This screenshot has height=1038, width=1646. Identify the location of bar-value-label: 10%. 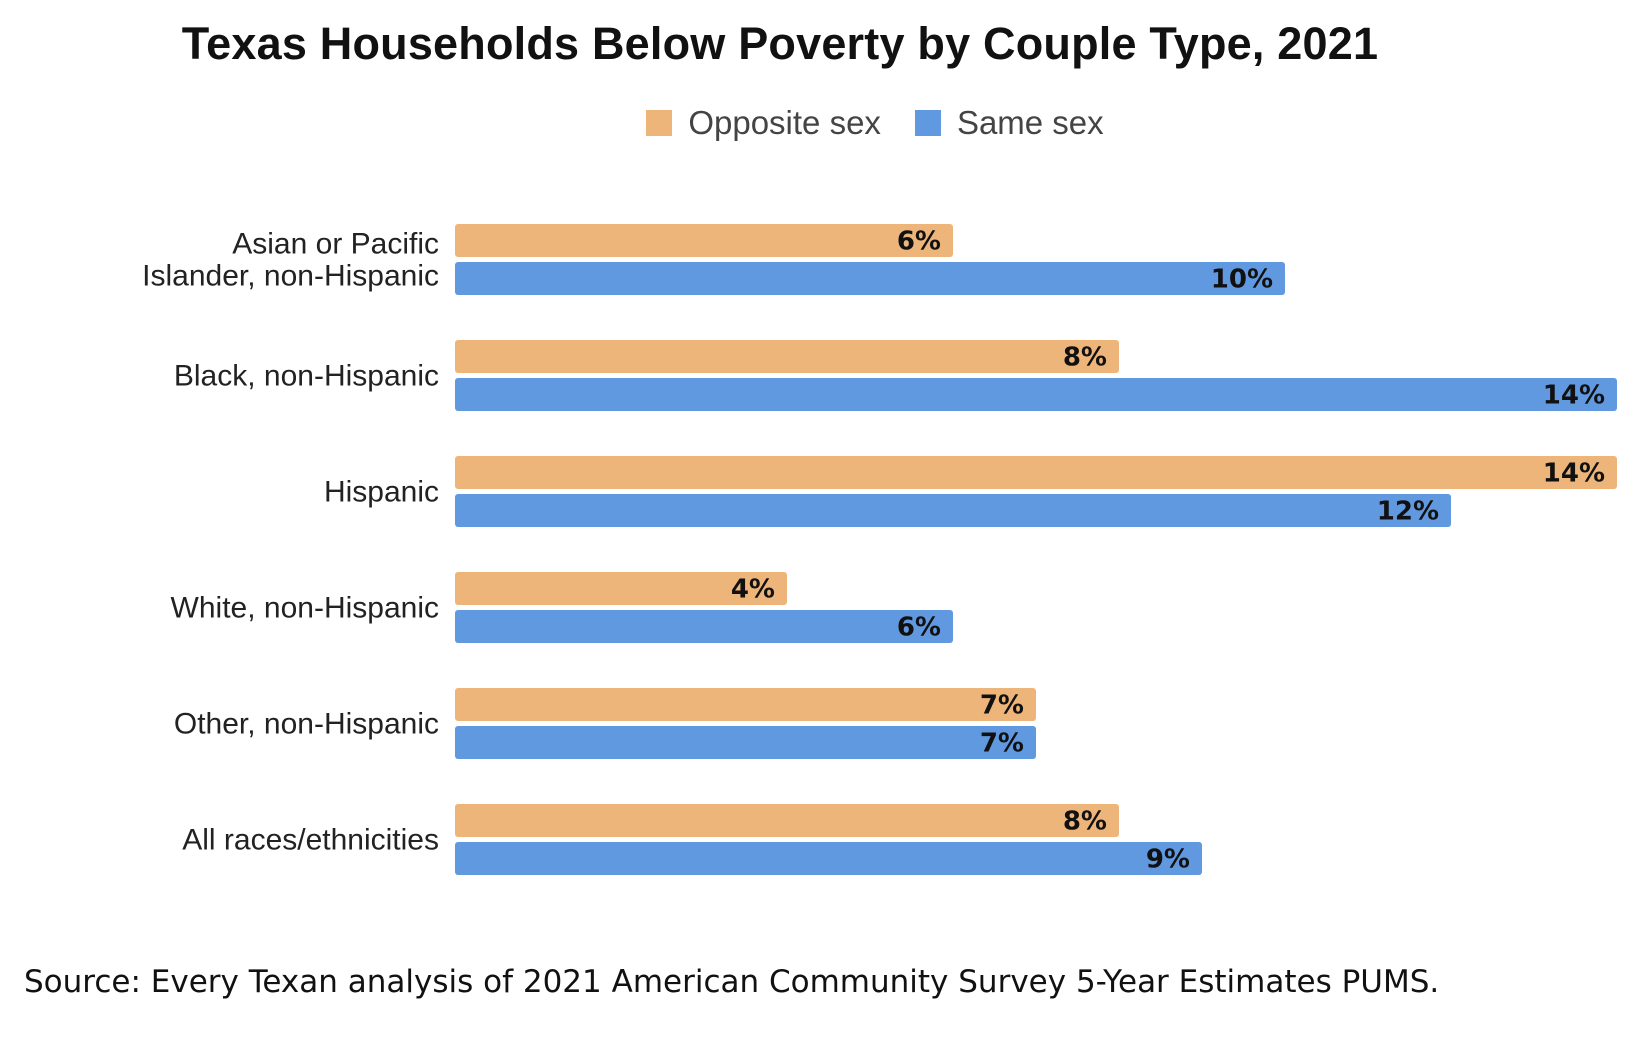
(1242, 280).